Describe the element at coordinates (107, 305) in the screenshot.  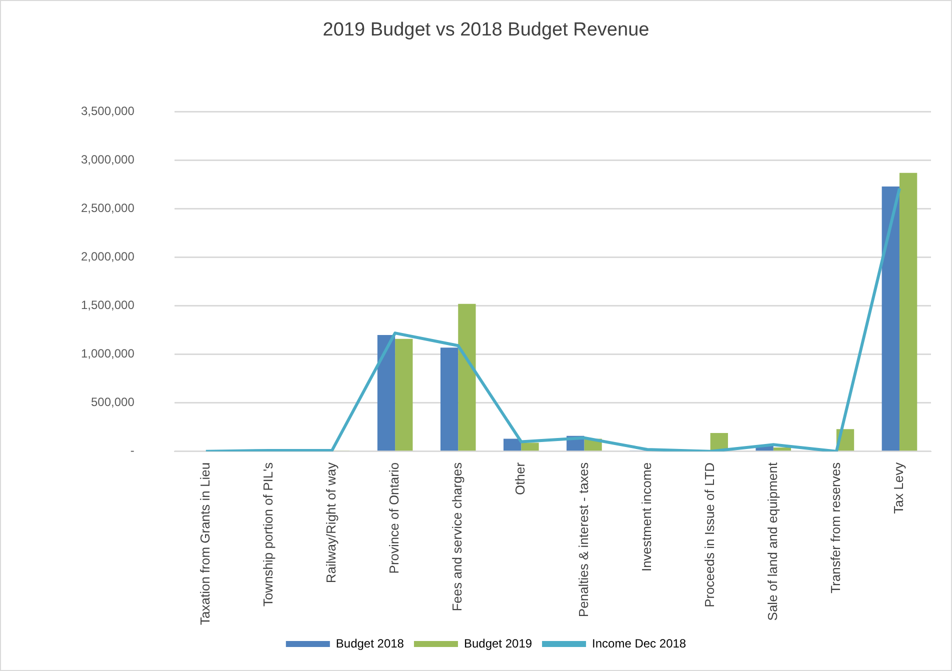
I see `y-tick-label: 1,500,000` at that location.